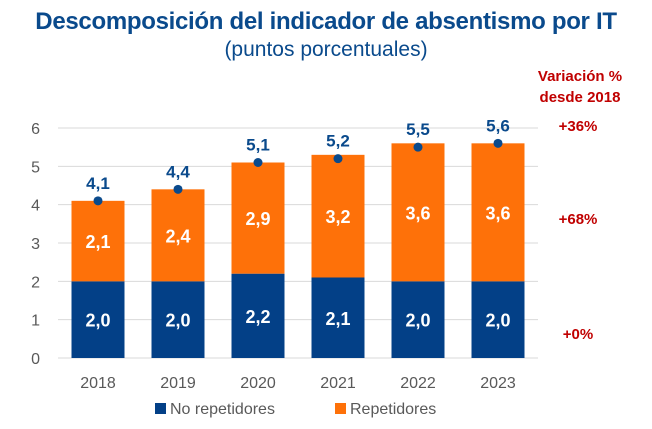 This screenshot has width=652, height=429. Describe the element at coordinates (35, 206) in the screenshot. I see `y-tick-label: 4` at that location.